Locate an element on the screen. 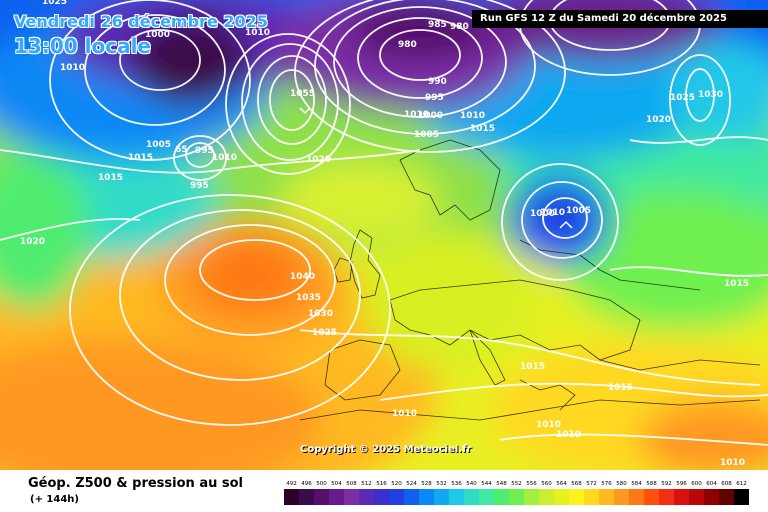  legend-tick-label: 604 is located at coordinates (711, 484).